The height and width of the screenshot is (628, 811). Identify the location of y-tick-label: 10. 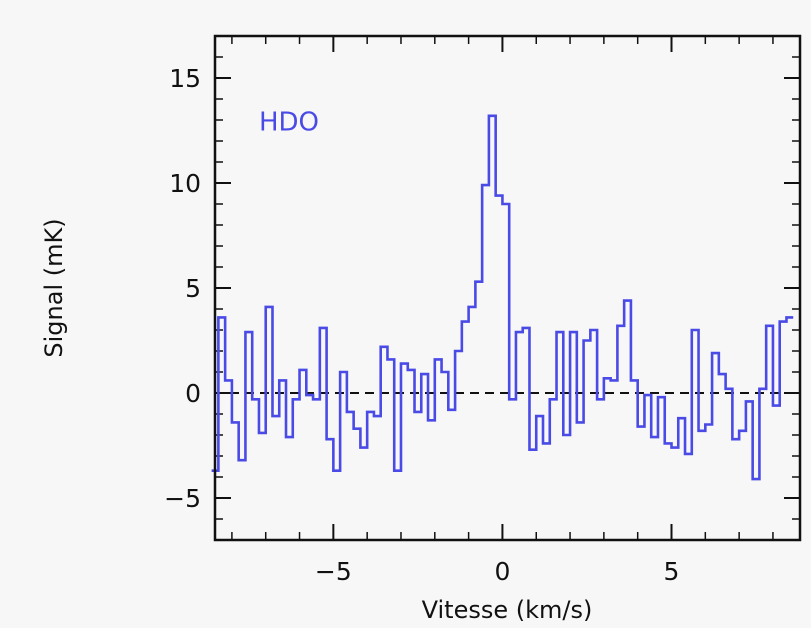
(185, 183).